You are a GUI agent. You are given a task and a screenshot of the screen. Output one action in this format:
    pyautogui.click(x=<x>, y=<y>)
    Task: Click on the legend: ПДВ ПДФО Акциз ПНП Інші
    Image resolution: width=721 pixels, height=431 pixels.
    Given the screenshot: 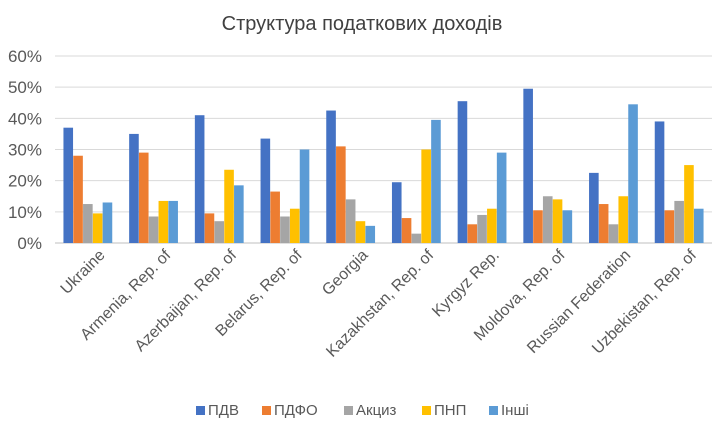 What is the action you would take?
    pyautogui.click(x=362, y=410)
    